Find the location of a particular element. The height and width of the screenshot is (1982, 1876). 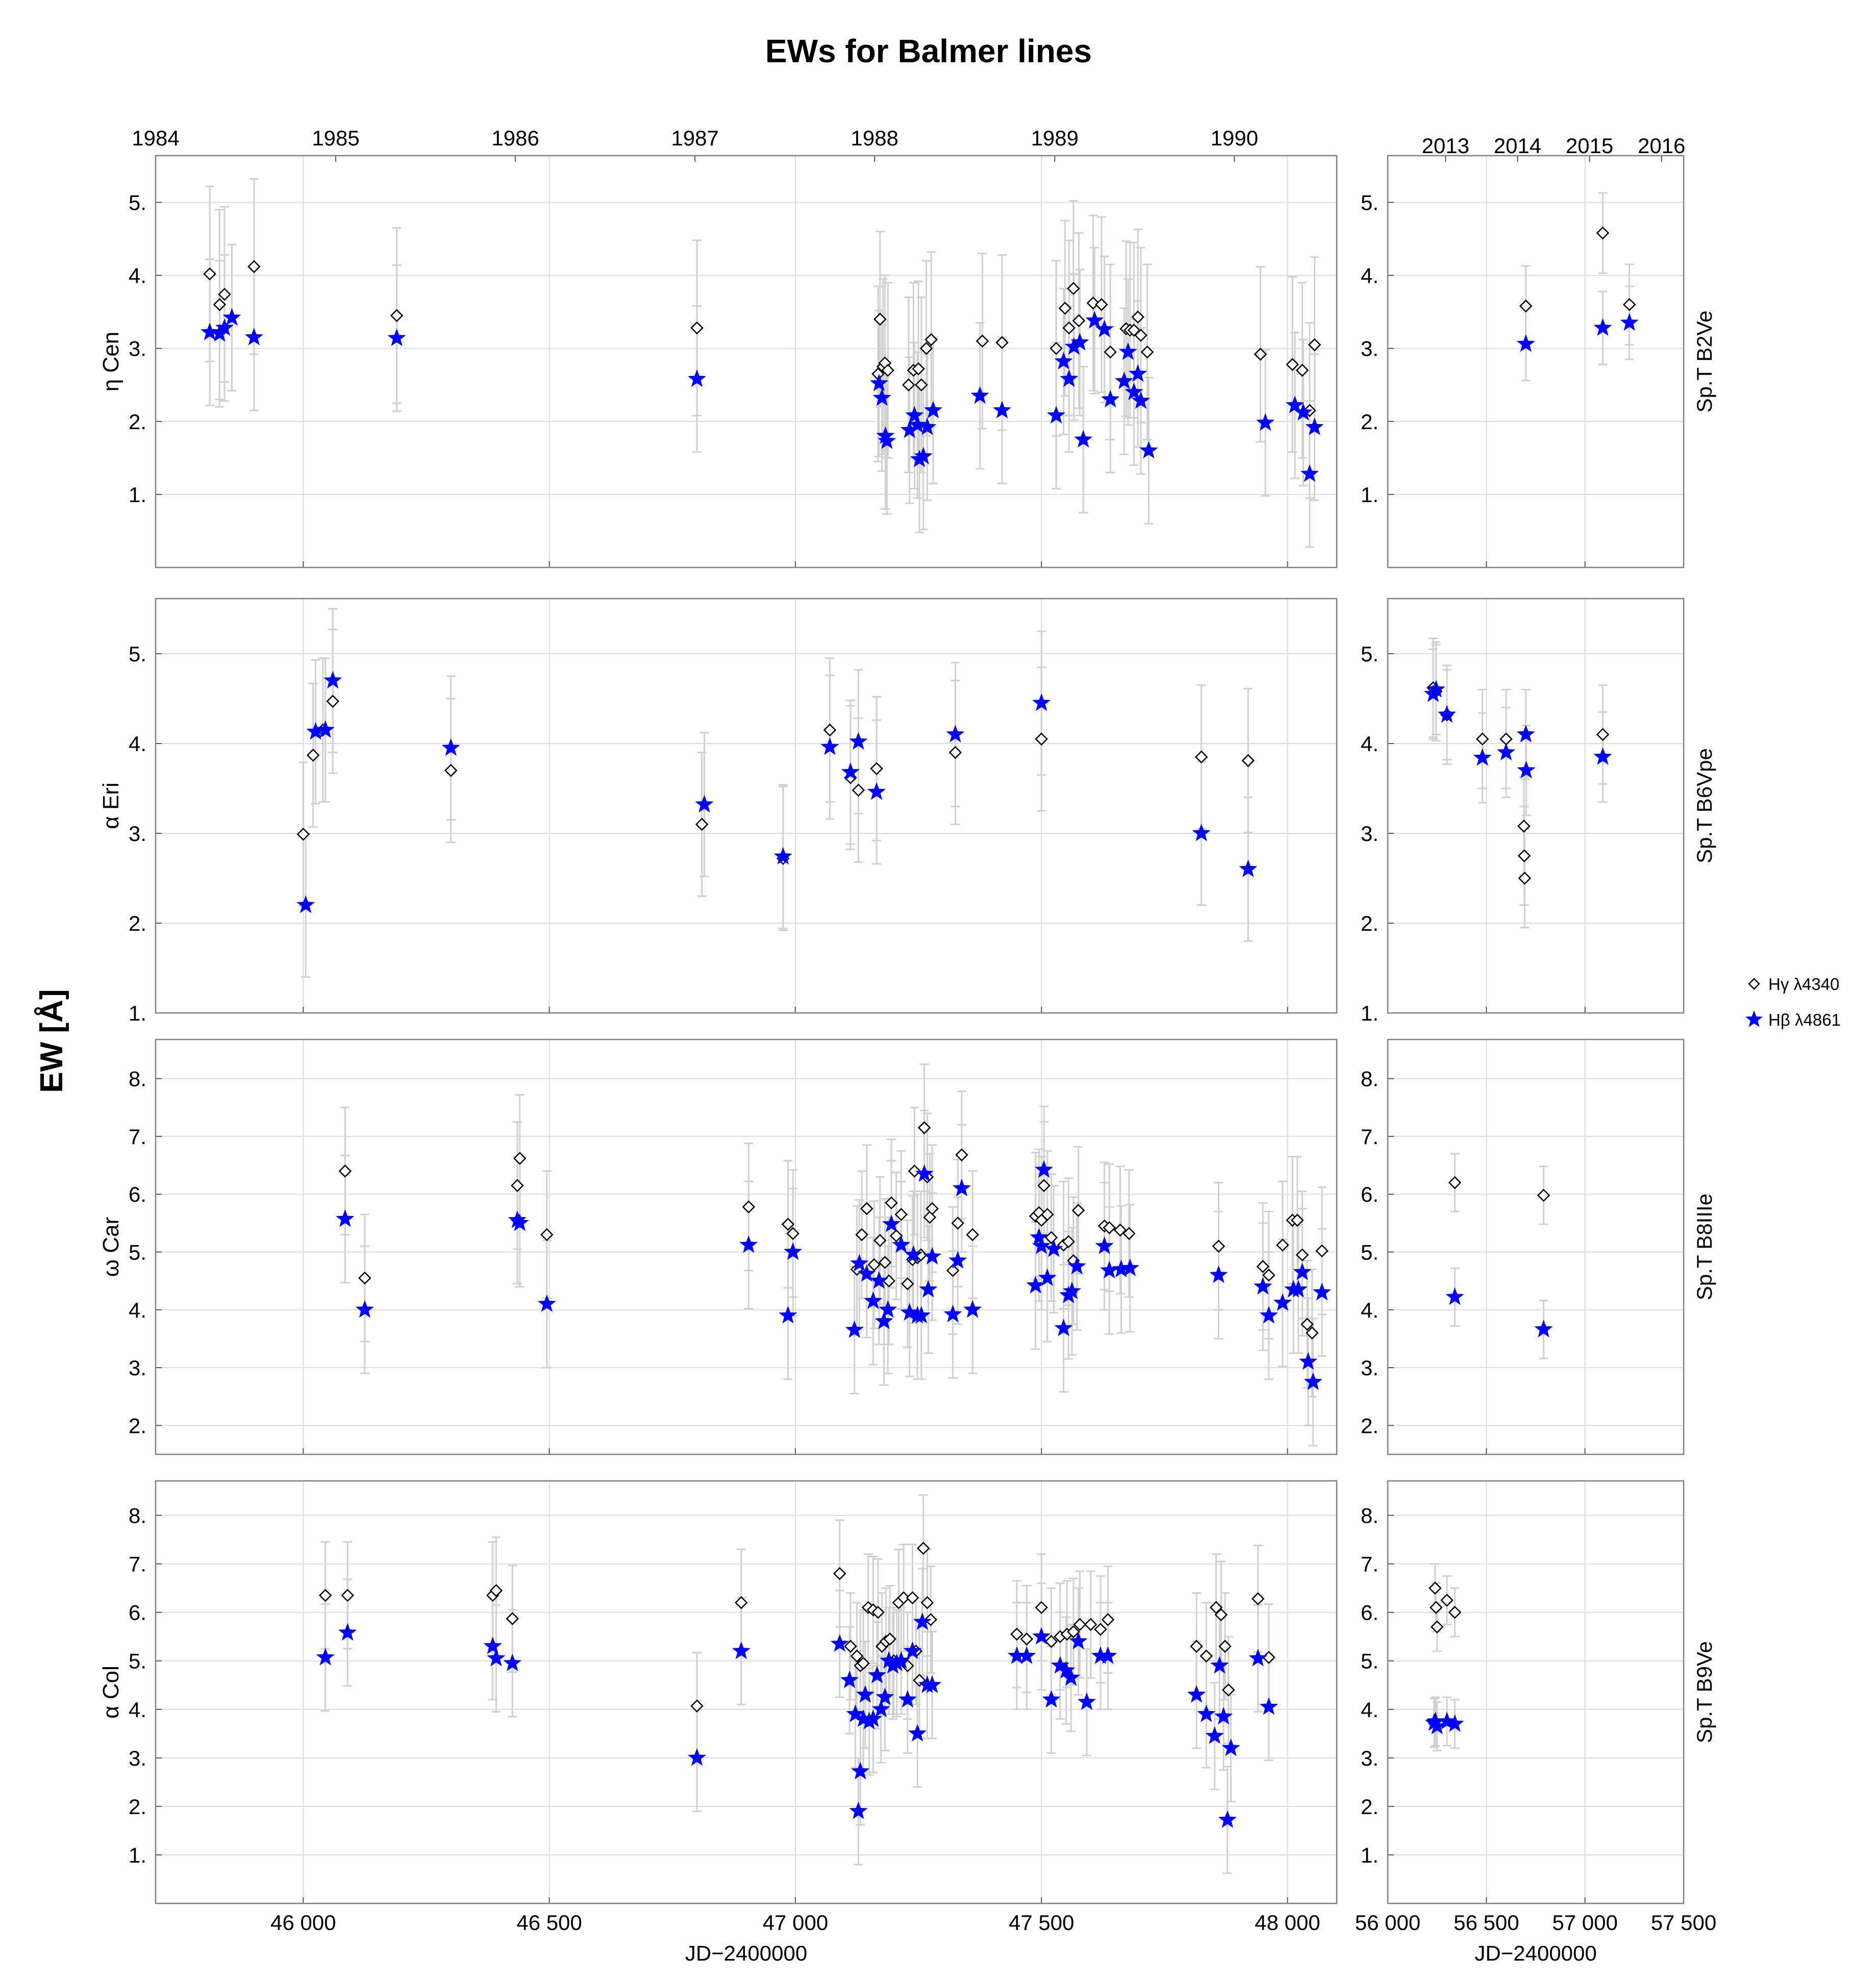

x-tick-label: 47 000 is located at coordinates (796, 1923).